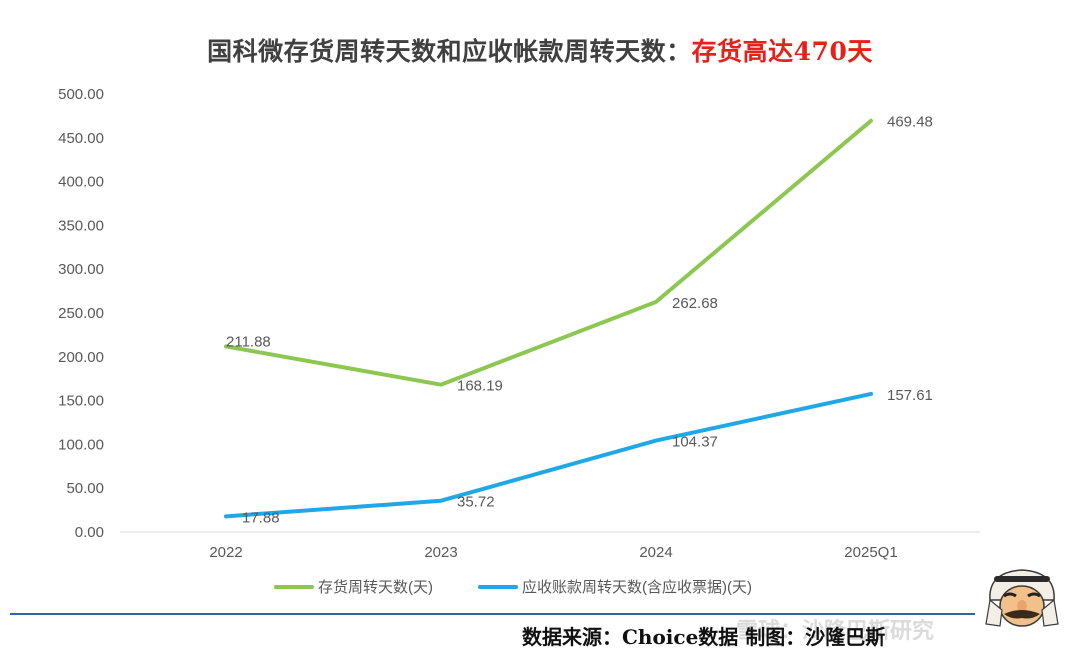 The width and height of the screenshot is (1080, 666). What do you see at coordinates (637, 587) in the screenshot?
I see `legend-label-series-2: 应收账款周转天数(含应收票据)(天)` at bounding box center [637, 587].